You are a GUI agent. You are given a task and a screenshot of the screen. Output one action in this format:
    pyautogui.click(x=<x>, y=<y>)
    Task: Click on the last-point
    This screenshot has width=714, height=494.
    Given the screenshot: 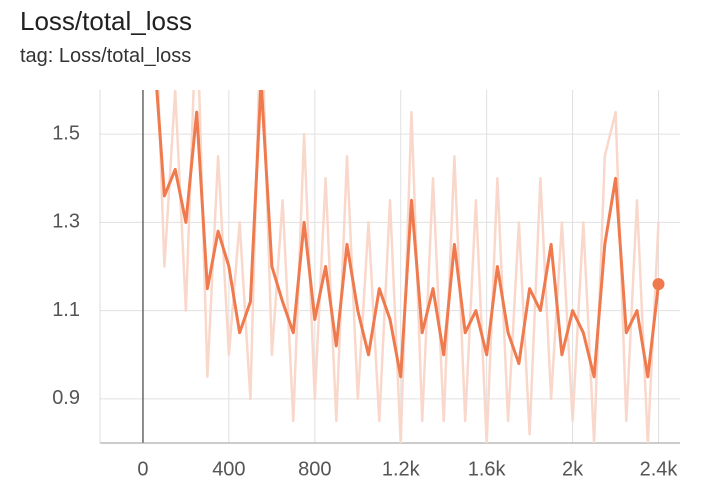 What is the action you would take?
    pyautogui.click(x=658, y=284)
    